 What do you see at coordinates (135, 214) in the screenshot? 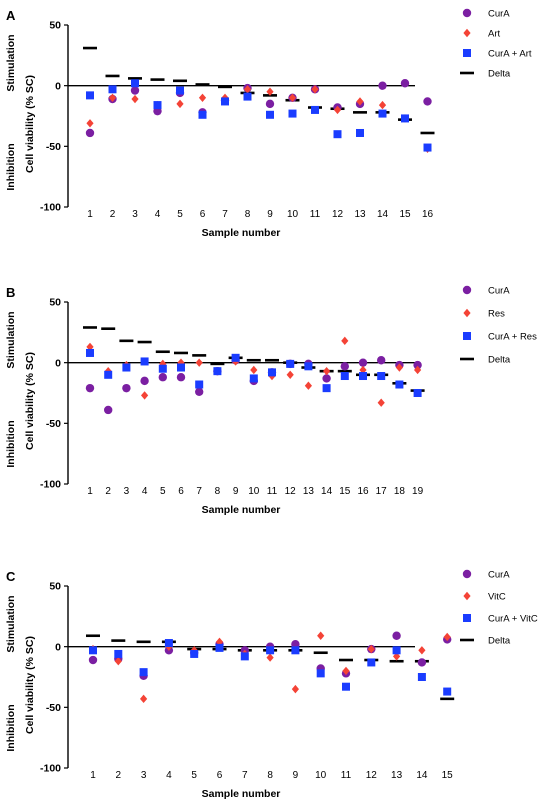
I see `x-tick-label: 3` at bounding box center [135, 214].